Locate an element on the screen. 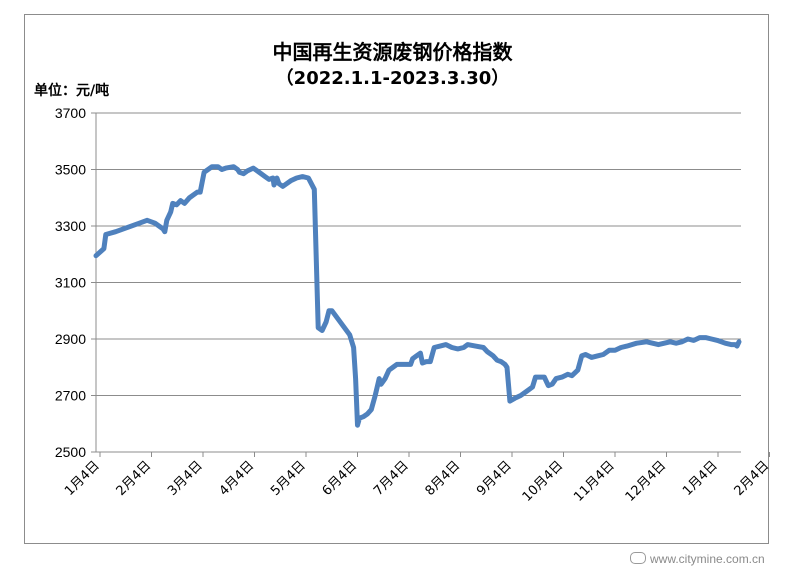  chart-title: 中国再生资源废钢价格指数 is located at coordinates (392, 52).